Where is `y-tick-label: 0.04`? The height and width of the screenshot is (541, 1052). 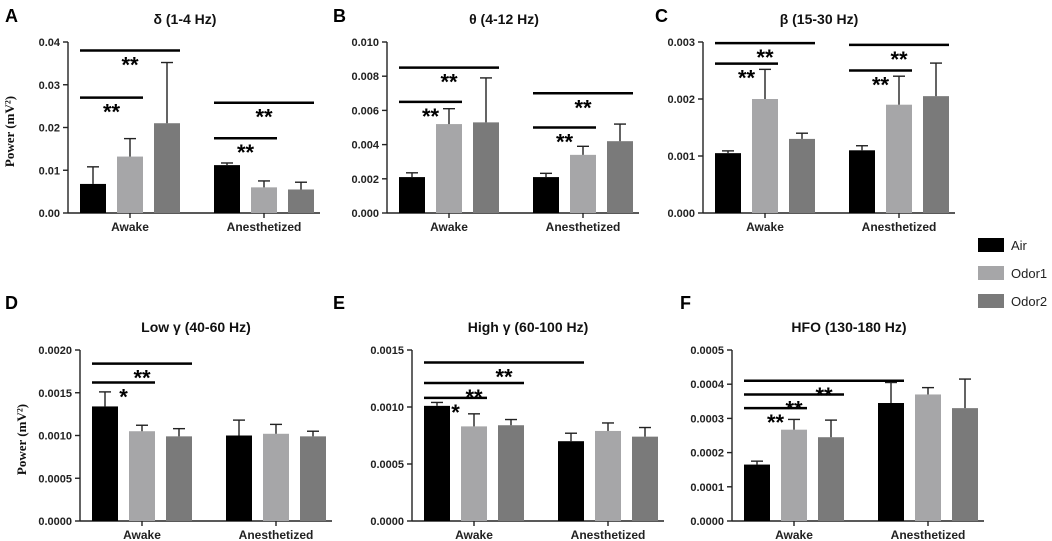
y-tick-label: 0.04 is located at coordinates (50, 43).